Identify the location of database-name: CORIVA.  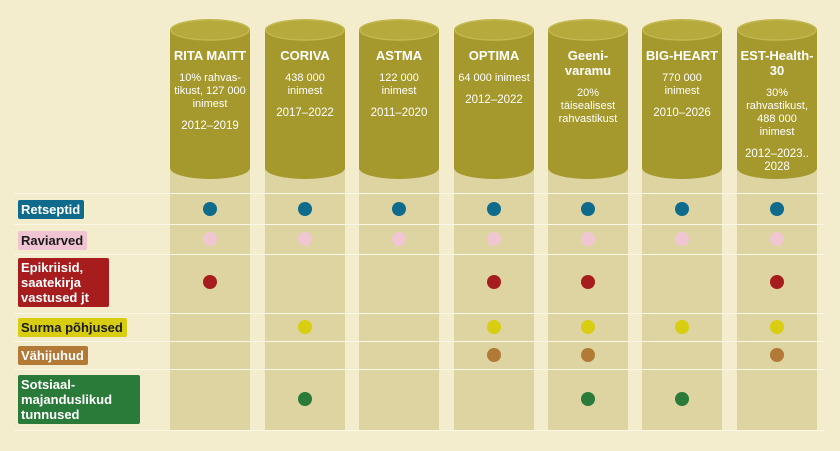
(305, 55).